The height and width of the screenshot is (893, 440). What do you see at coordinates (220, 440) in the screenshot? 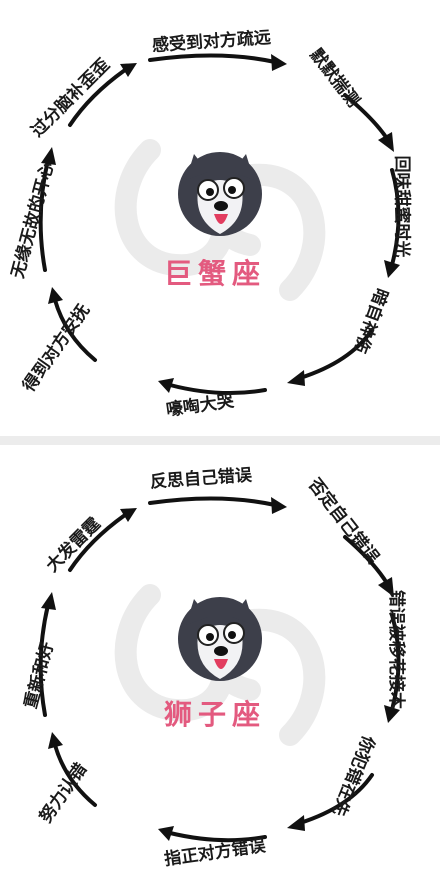
I see `panel-separator` at bounding box center [220, 440].